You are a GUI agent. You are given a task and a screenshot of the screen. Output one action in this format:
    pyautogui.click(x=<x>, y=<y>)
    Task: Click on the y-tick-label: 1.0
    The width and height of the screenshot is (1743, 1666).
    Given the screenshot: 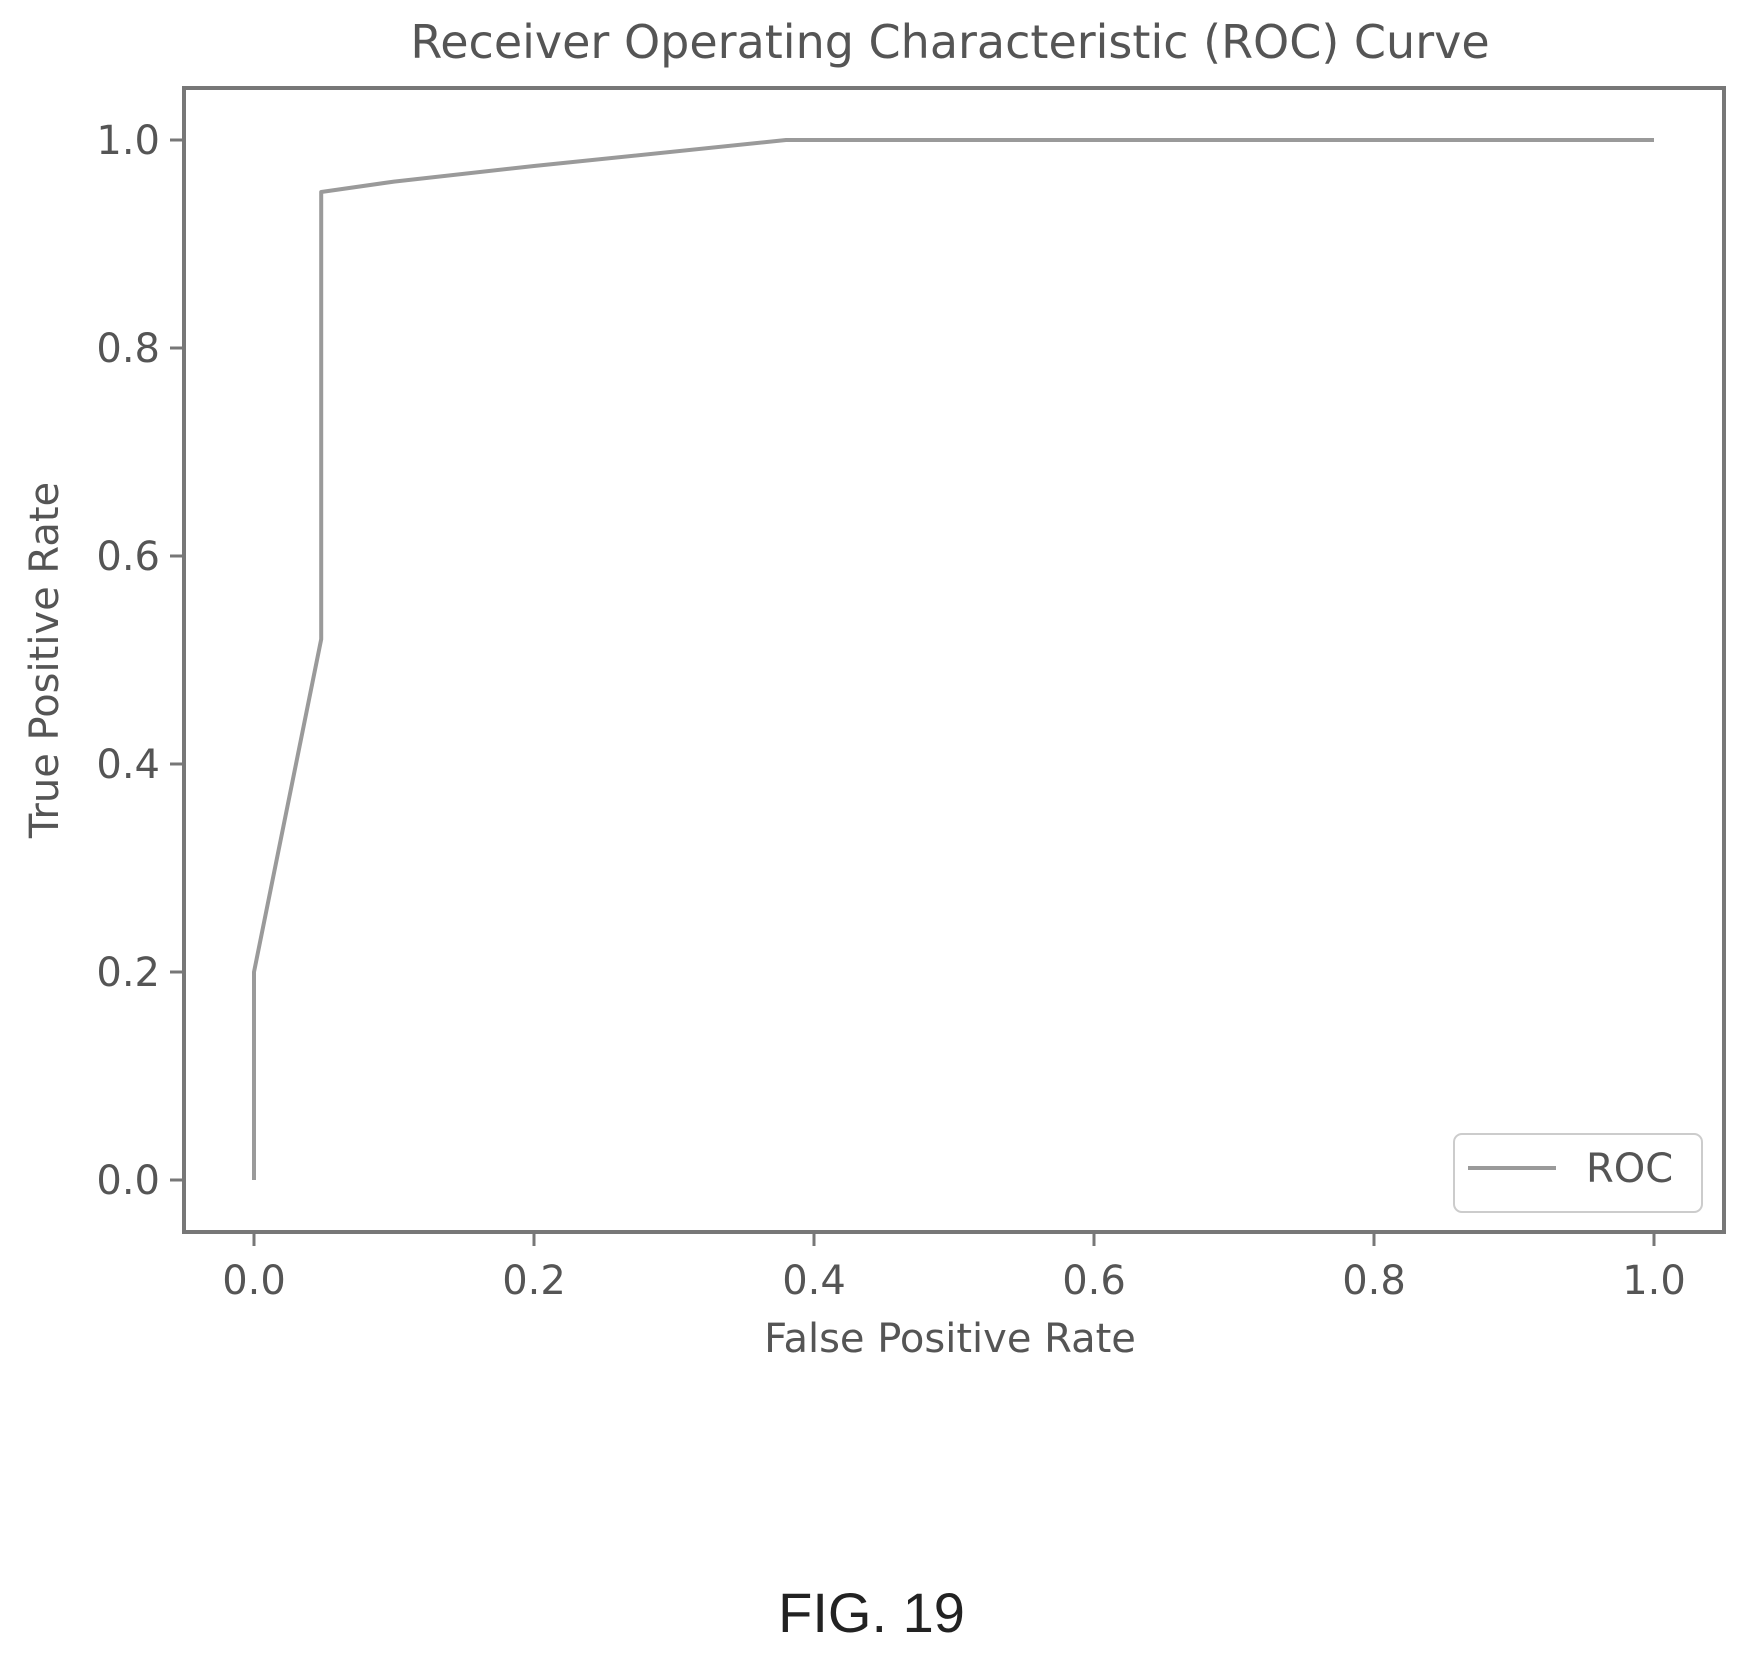 What is the action you would take?
    pyautogui.click(x=128, y=141)
    